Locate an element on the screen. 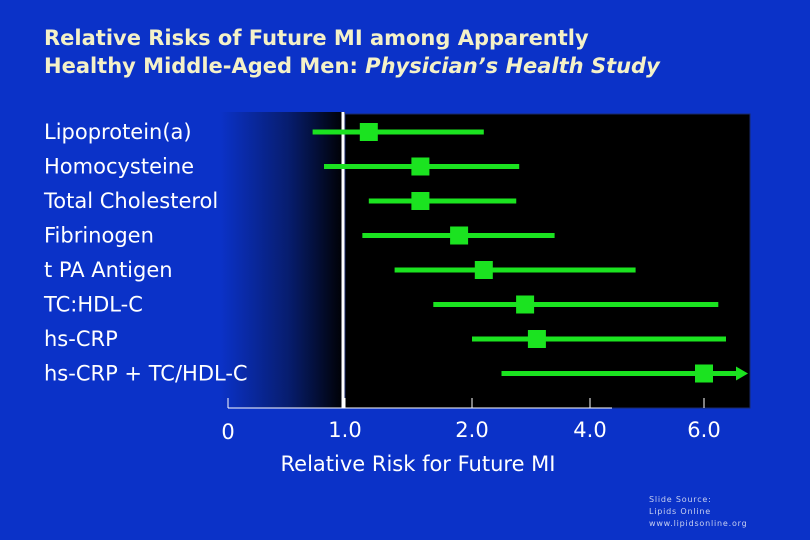  x-tick-label: 2.0 is located at coordinates (471, 430).